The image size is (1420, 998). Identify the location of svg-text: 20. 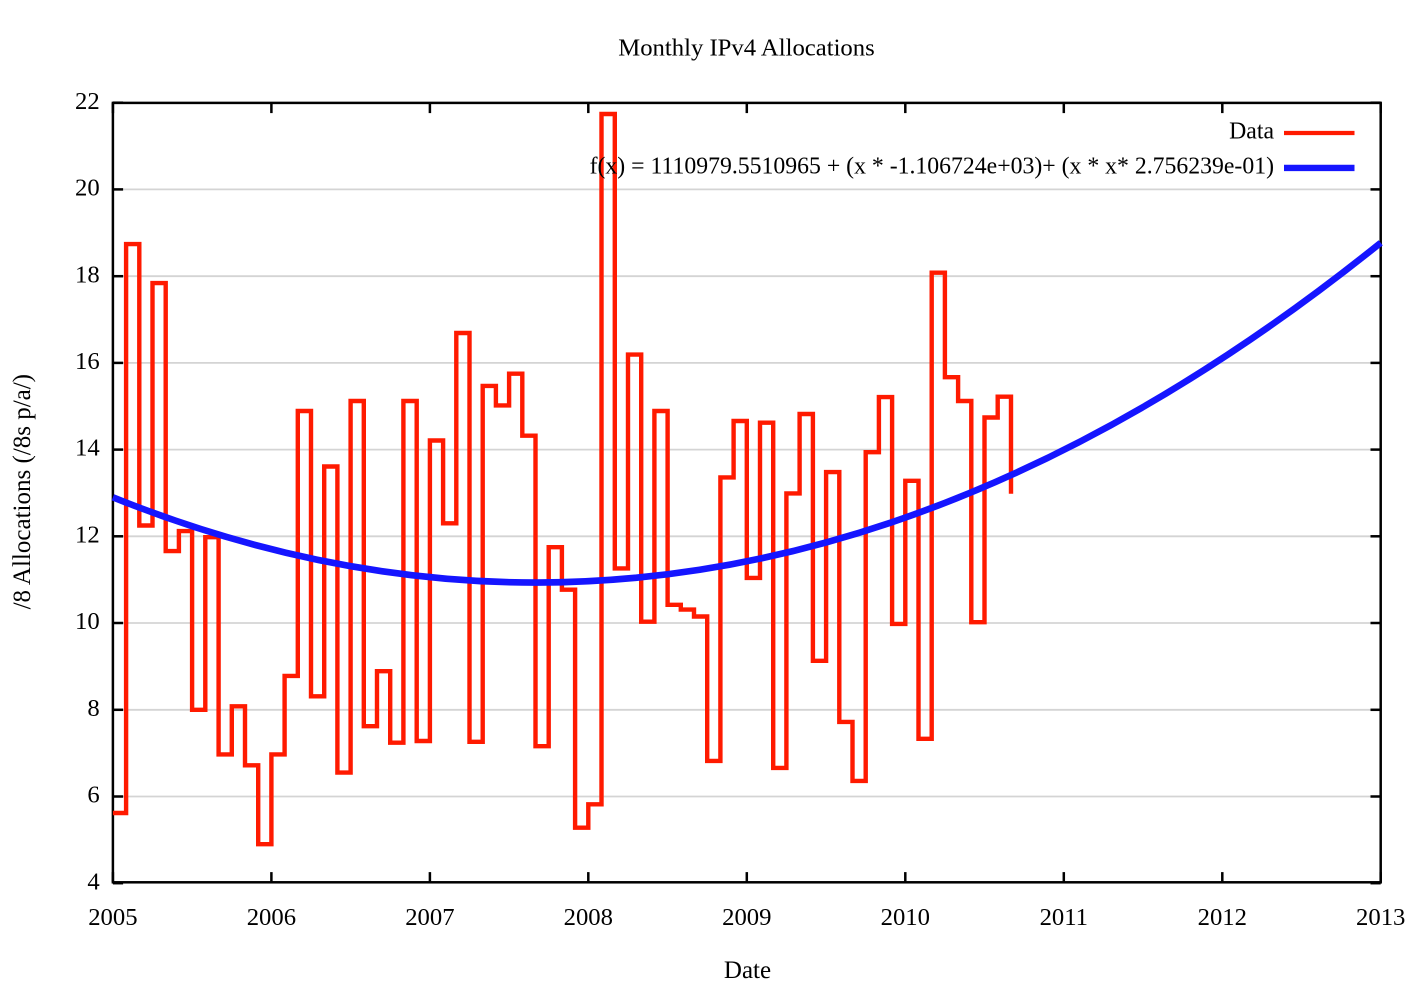
(87, 188).